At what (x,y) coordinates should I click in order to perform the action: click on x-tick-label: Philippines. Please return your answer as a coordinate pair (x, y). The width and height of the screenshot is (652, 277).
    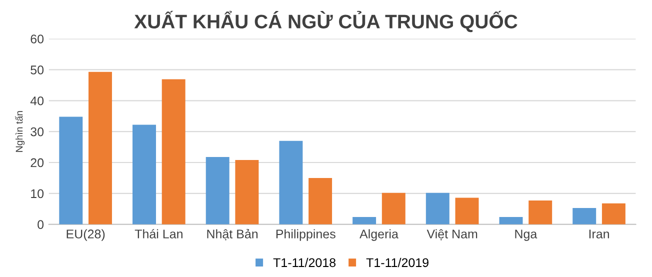
    Looking at the image, I should click on (306, 235).